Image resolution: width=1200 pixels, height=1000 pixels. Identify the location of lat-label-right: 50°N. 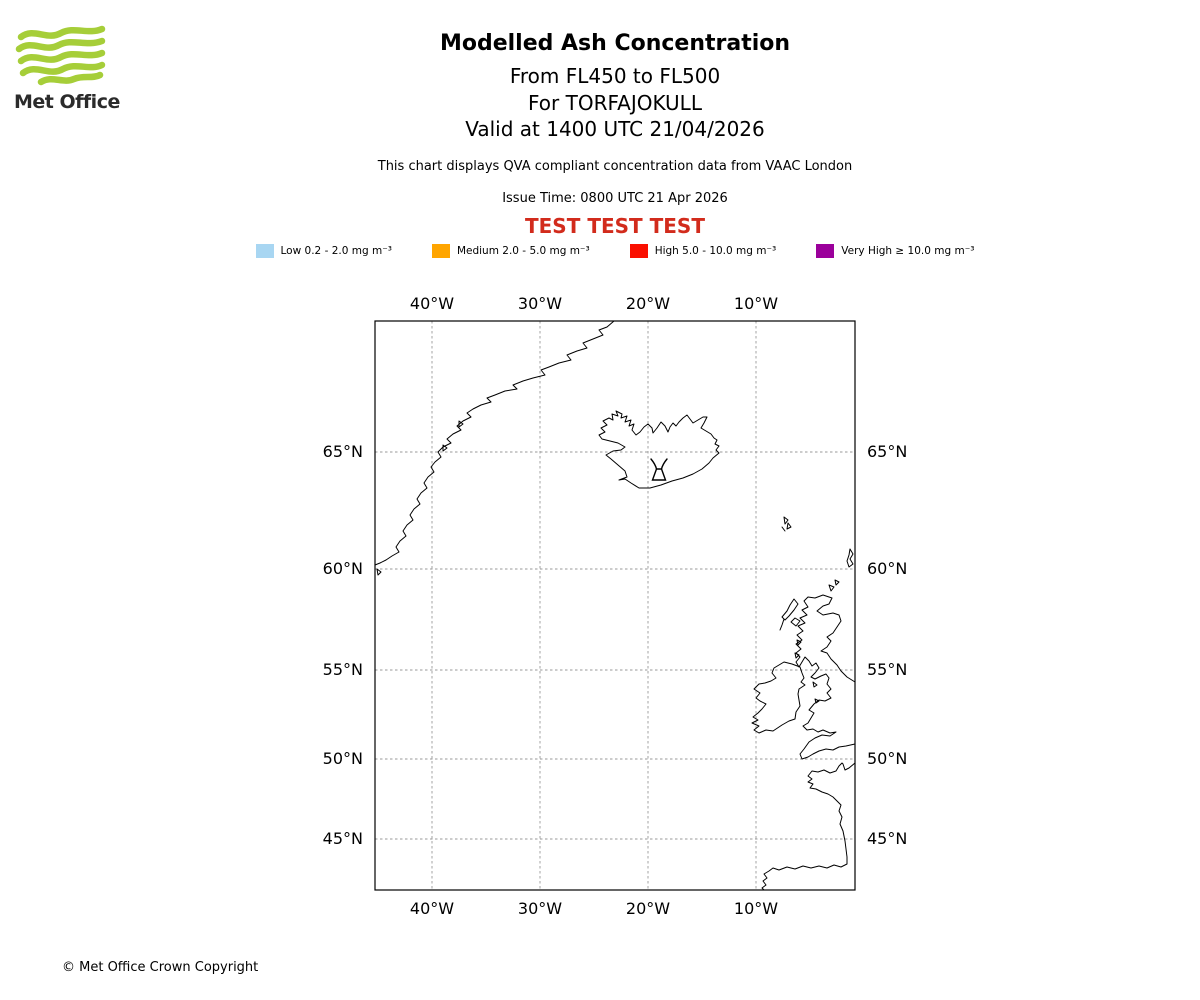
(887, 758).